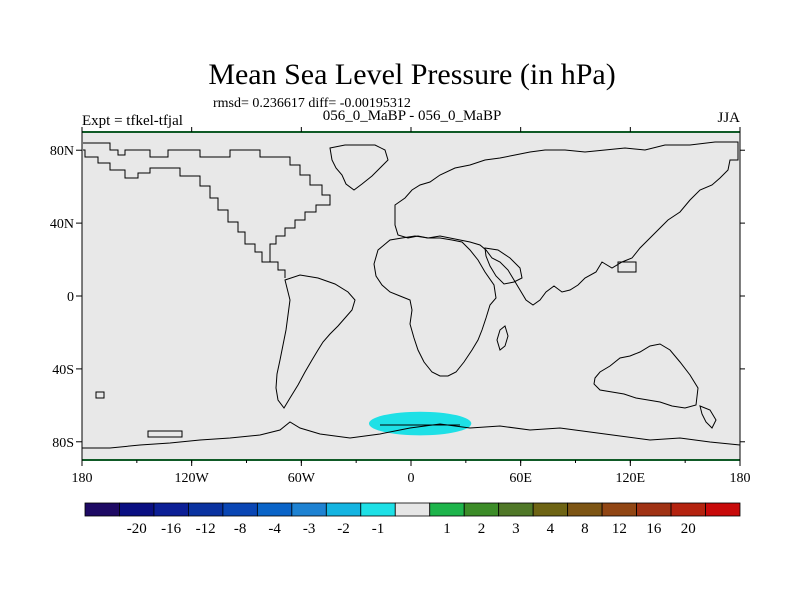  Describe the element at coordinates (551, 529) in the screenshot. I see `colorbar-label-11: 4` at that location.